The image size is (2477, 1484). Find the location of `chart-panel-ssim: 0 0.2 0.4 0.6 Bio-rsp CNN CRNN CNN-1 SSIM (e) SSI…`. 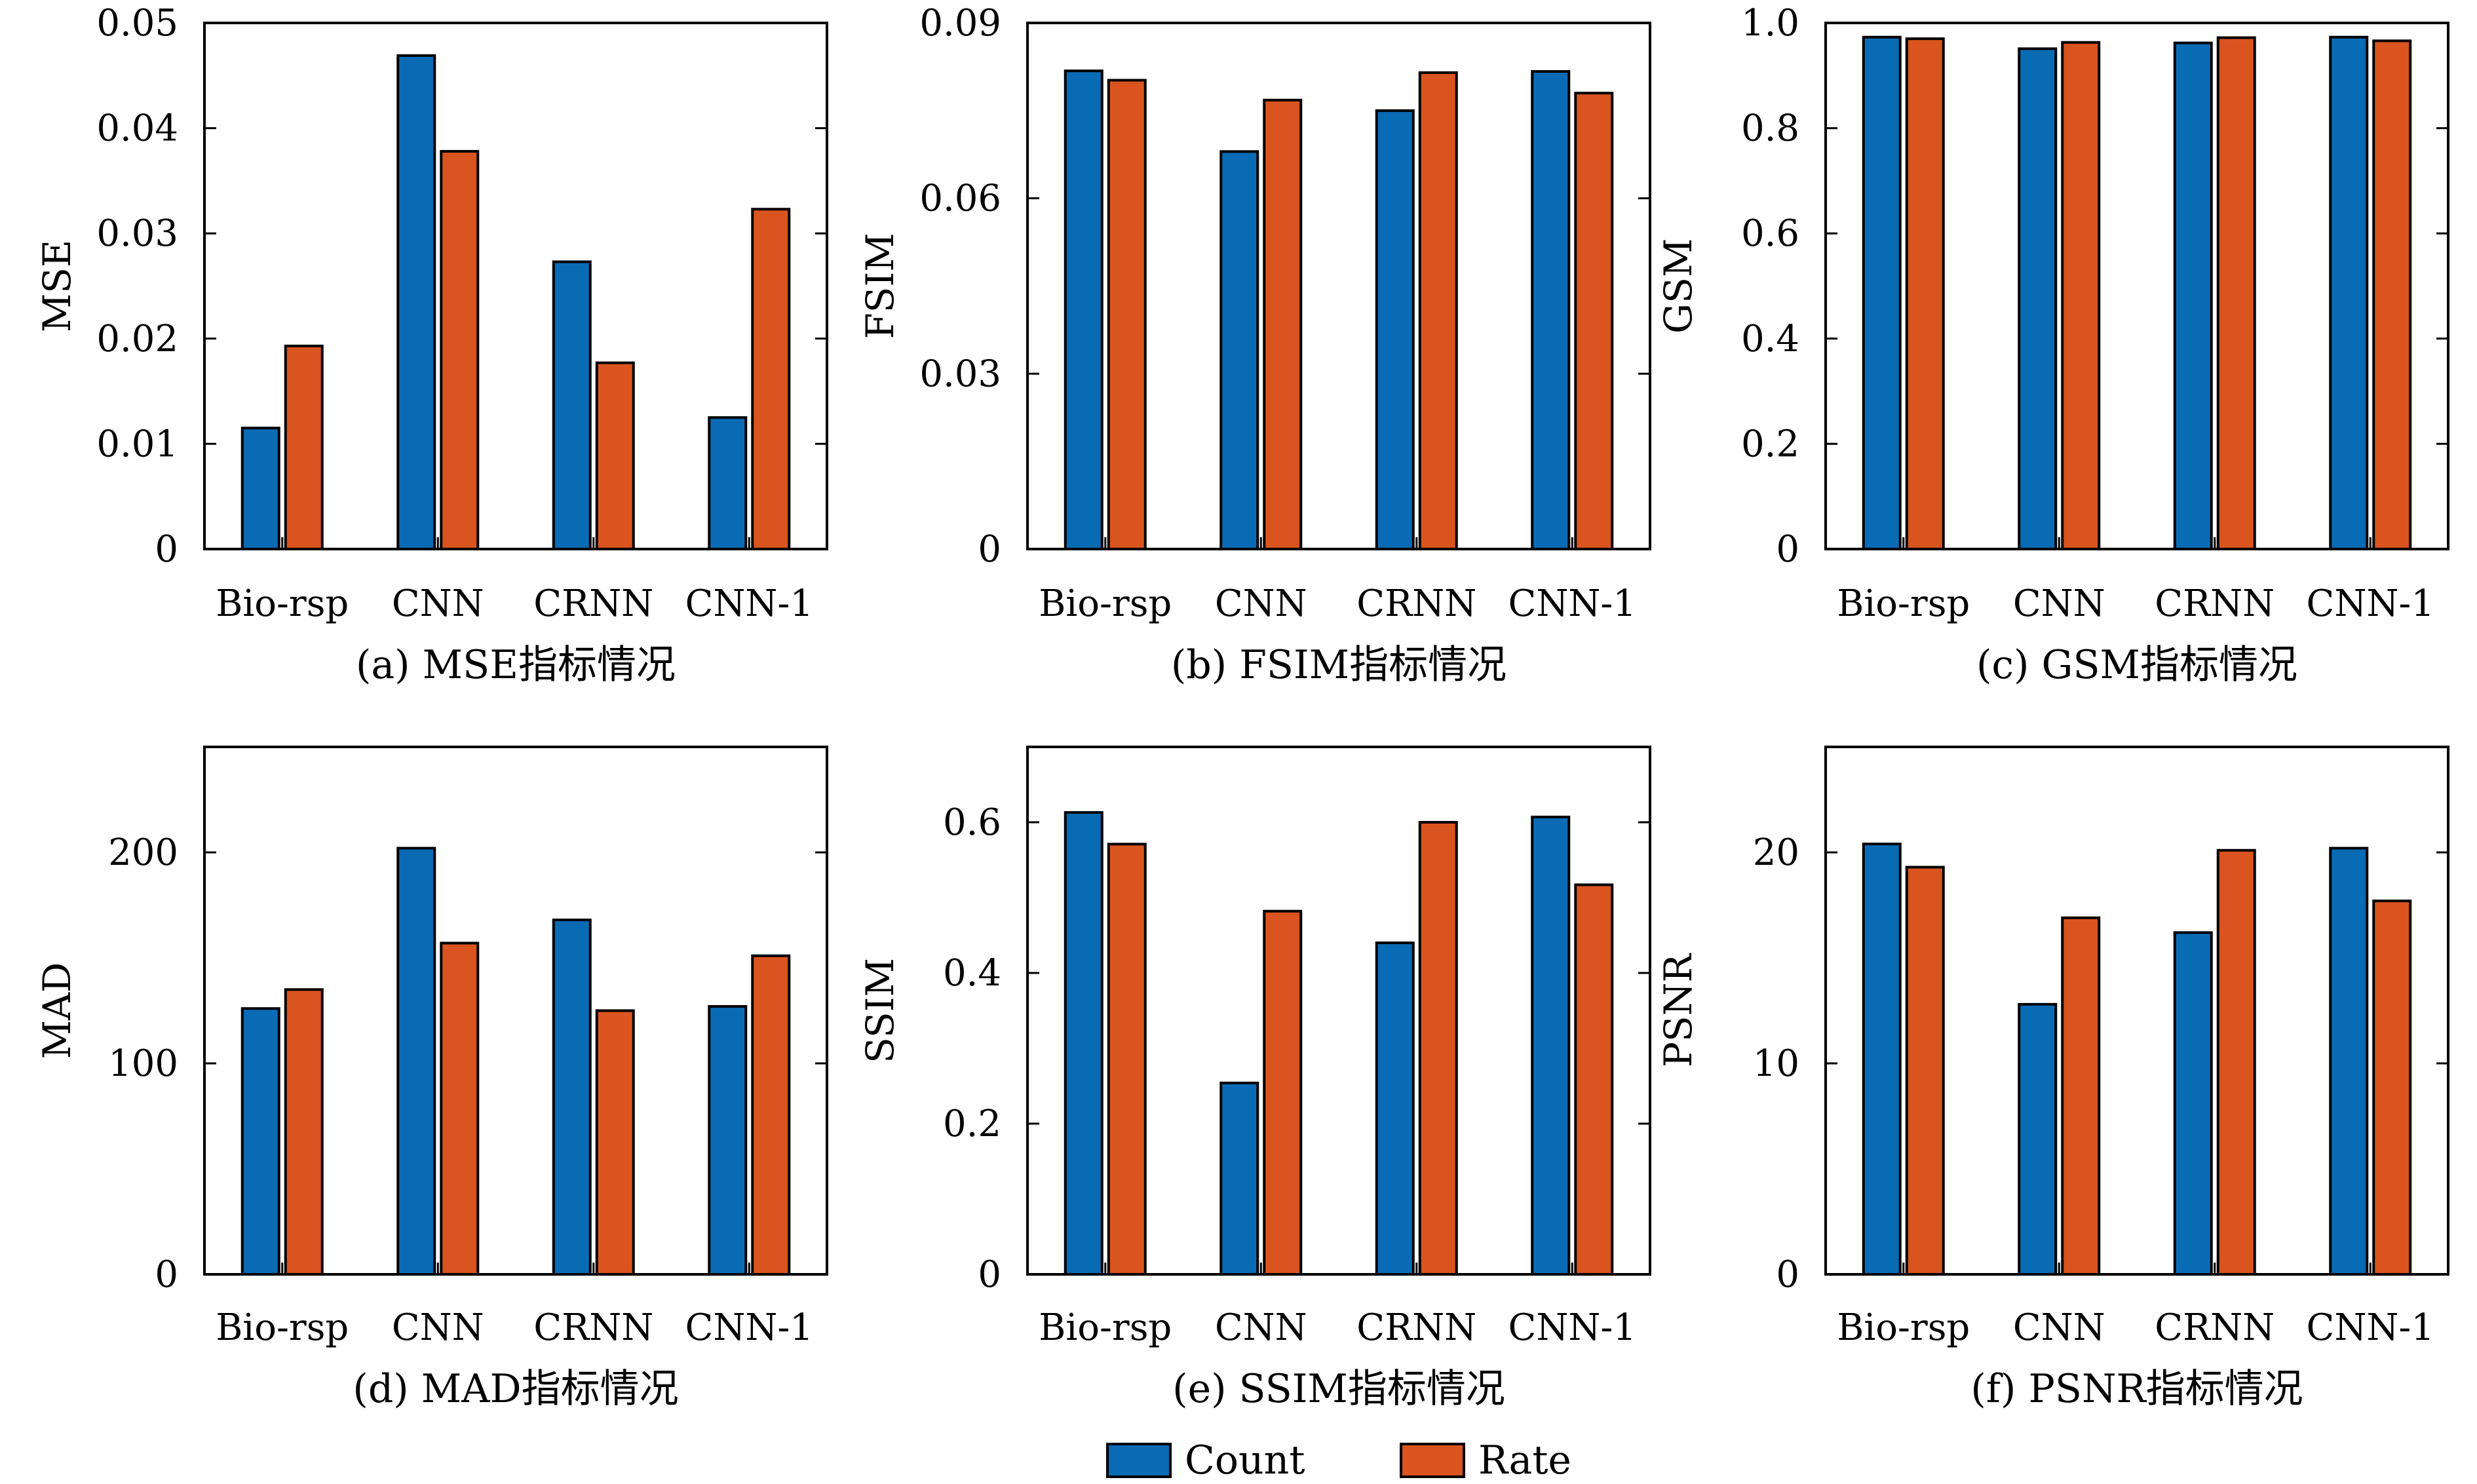

chart-panel-ssim: 0 0.2 0.4 0.6 Bio-rsp CNN CRNN CNN-1 SSIM (e) SSI… is located at coordinates (1254, 1079).